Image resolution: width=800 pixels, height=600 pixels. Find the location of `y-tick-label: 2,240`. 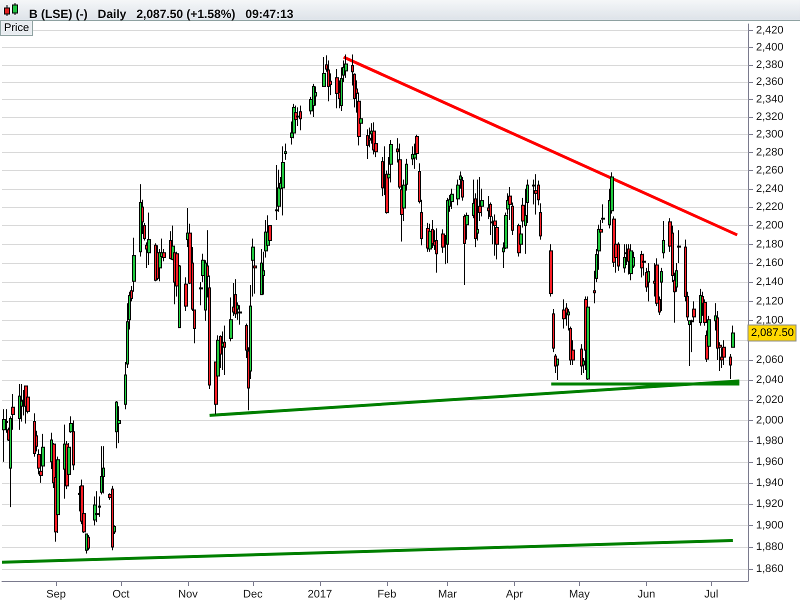

y-tick-label: 2,240 is located at coordinates (770, 188).